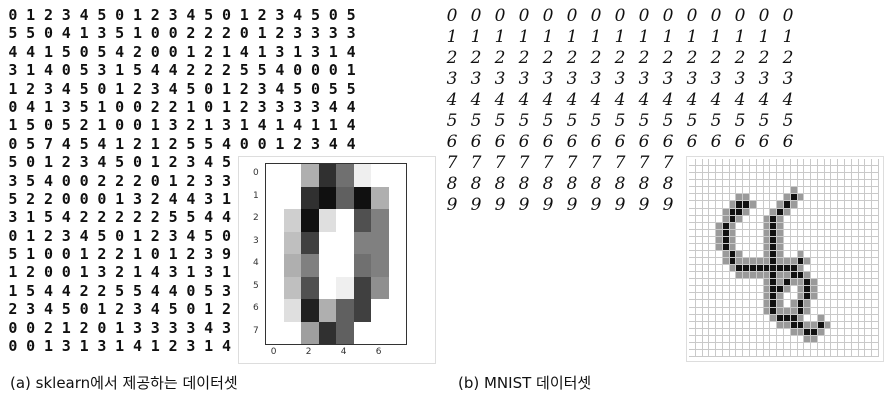 The image size is (894, 401). Describe the element at coordinates (48, 143) in the screenshot. I see `digit-cell: 7` at that location.